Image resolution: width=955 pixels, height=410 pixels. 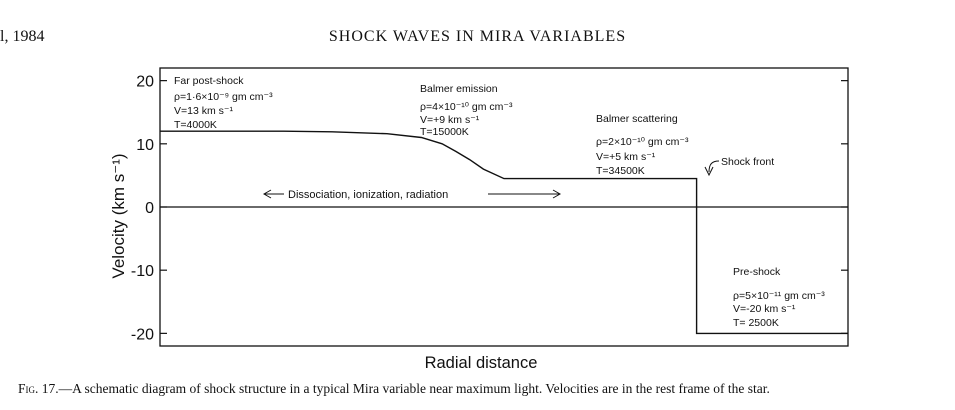 I want to click on y-tick-label: 10, so click(x=145, y=145).